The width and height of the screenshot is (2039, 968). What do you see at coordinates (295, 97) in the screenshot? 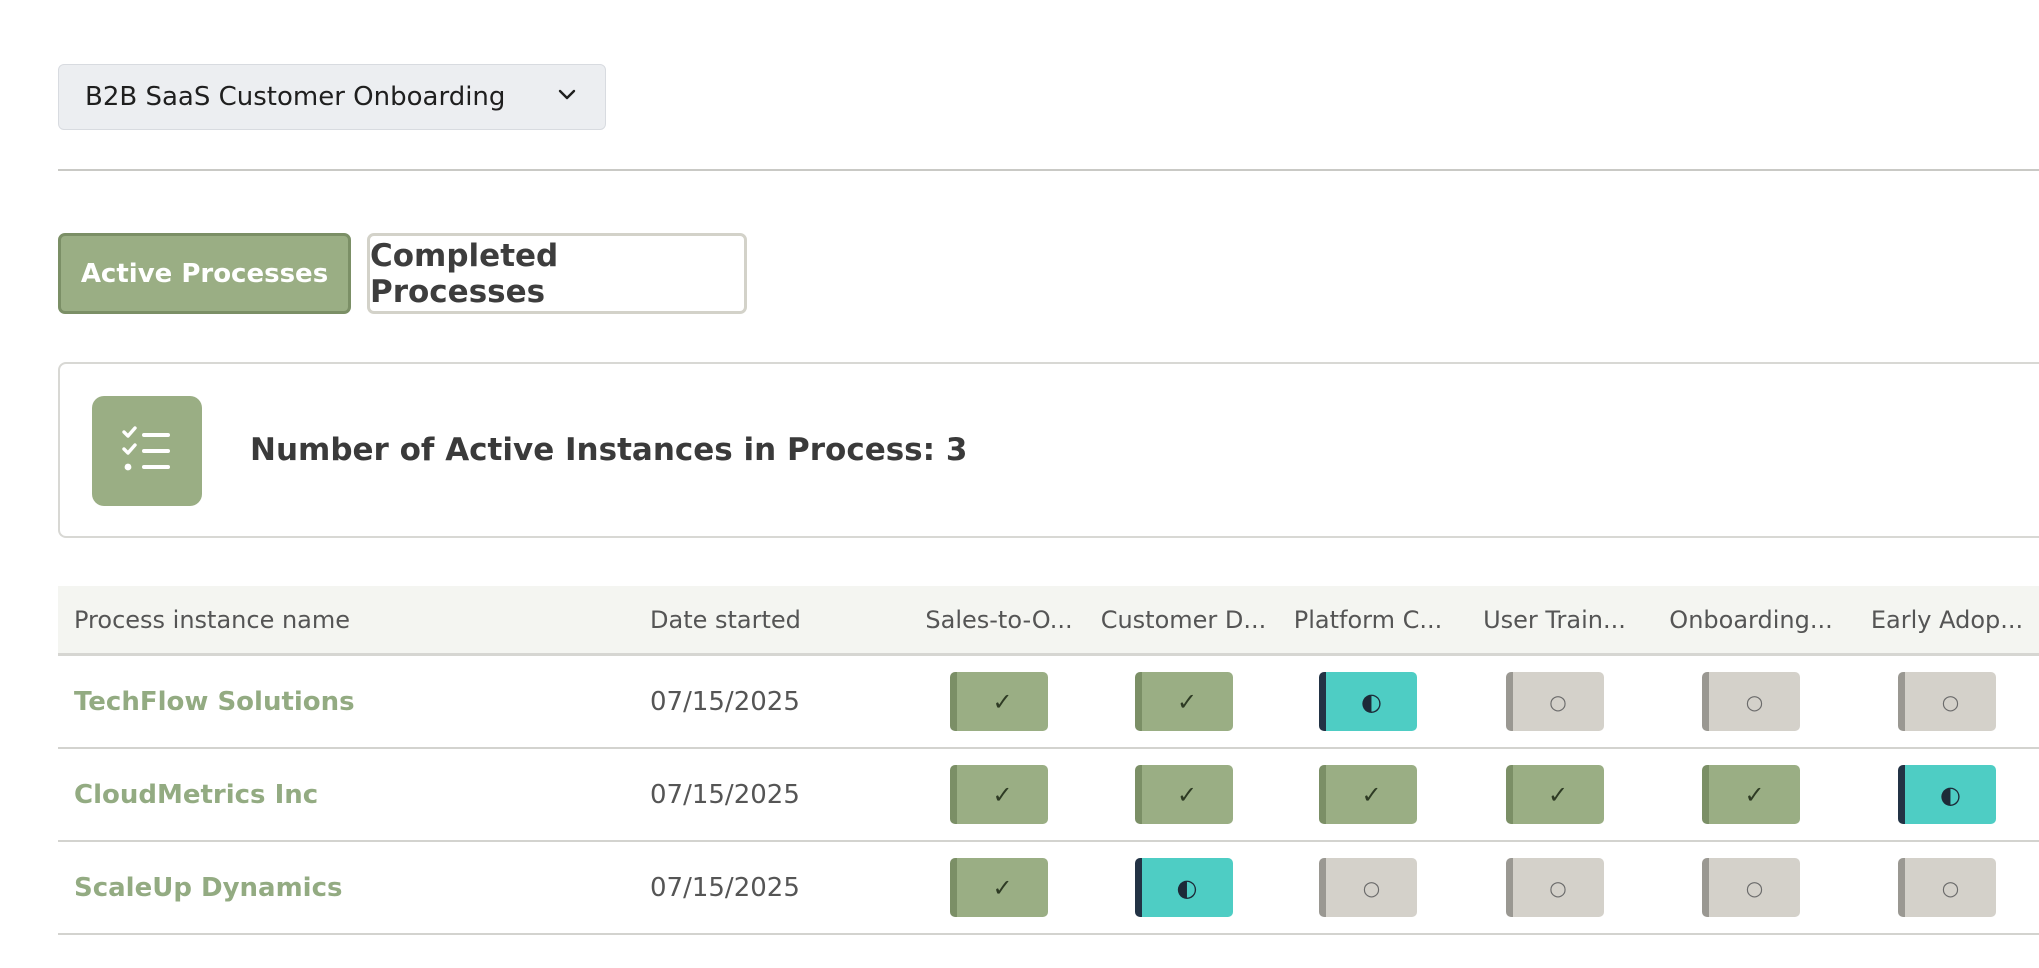
I see `process-select-value: B2B SaaS Customer Onboarding` at bounding box center [295, 97].